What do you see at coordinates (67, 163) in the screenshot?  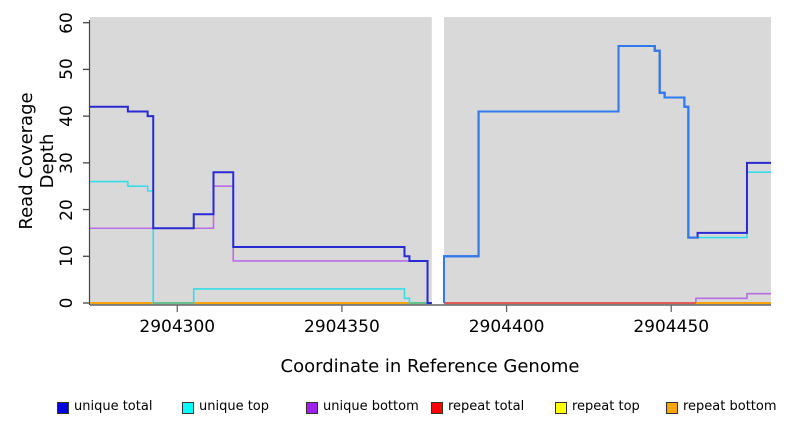 I see `y-tick-label: 30` at bounding box center [67, 163].